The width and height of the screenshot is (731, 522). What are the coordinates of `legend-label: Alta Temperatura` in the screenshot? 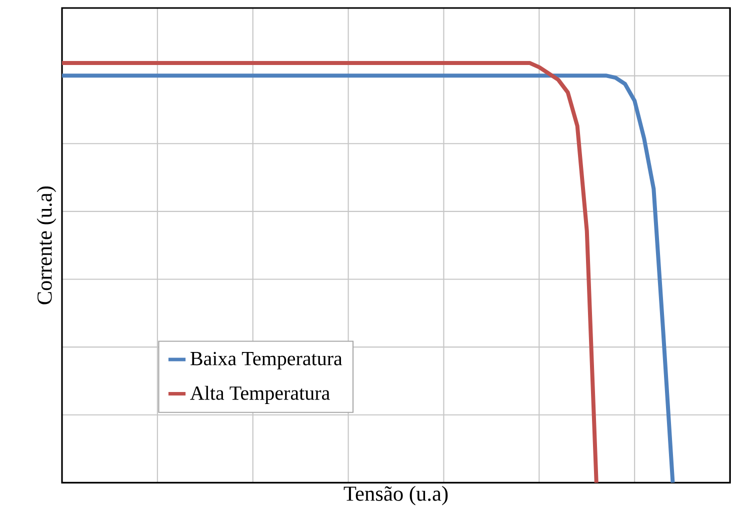 It's located at (260, 395).